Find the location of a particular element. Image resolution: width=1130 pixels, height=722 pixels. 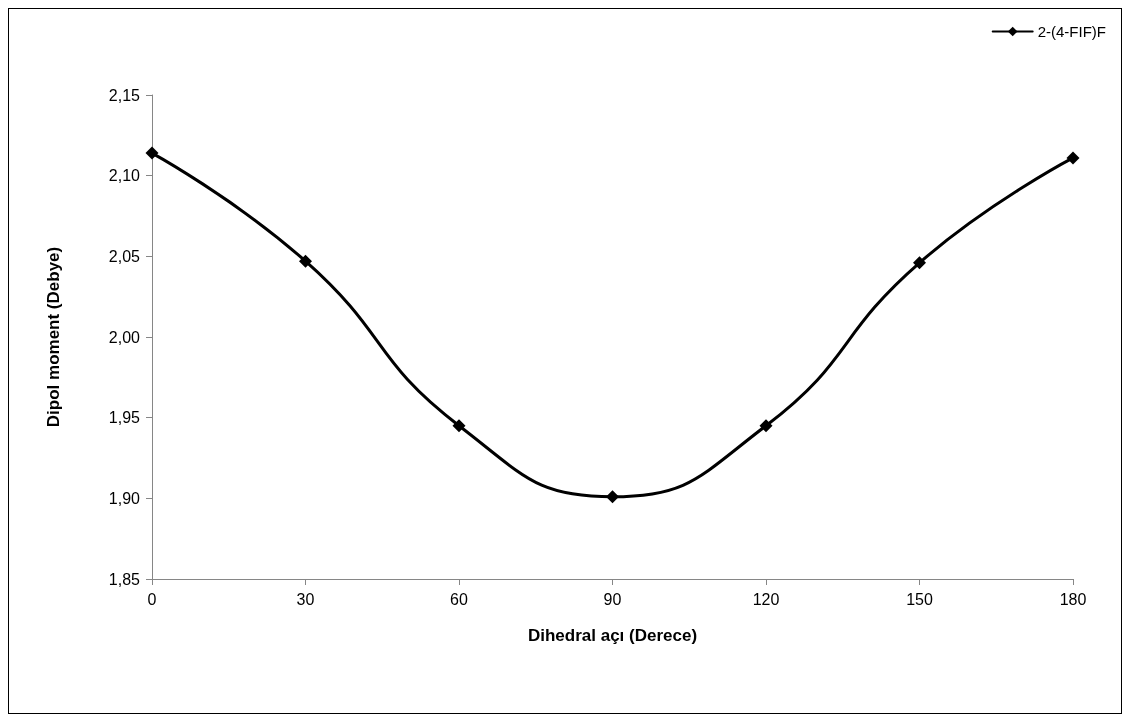

x-tick-label: 30 is located at coordinates (305, 599).